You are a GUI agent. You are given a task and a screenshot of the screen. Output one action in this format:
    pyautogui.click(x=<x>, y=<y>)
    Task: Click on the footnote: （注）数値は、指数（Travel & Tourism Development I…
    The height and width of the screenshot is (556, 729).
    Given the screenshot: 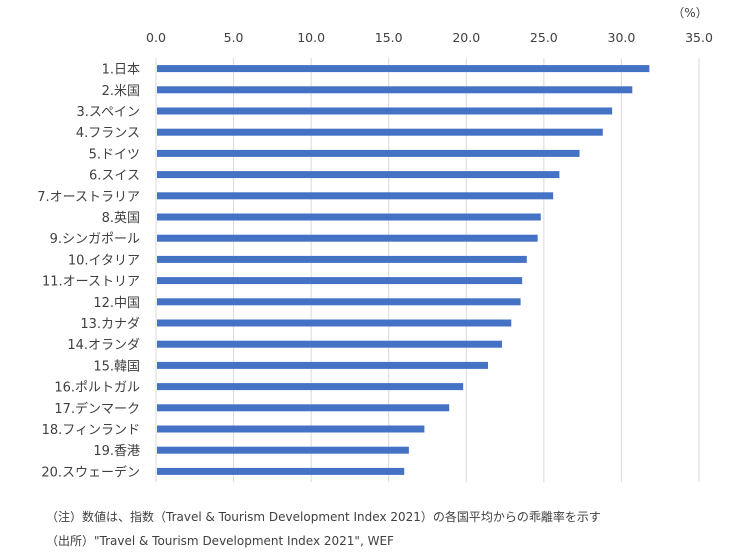 What is the action you would take?
    pyautogui.click(x=323, y=517)
    